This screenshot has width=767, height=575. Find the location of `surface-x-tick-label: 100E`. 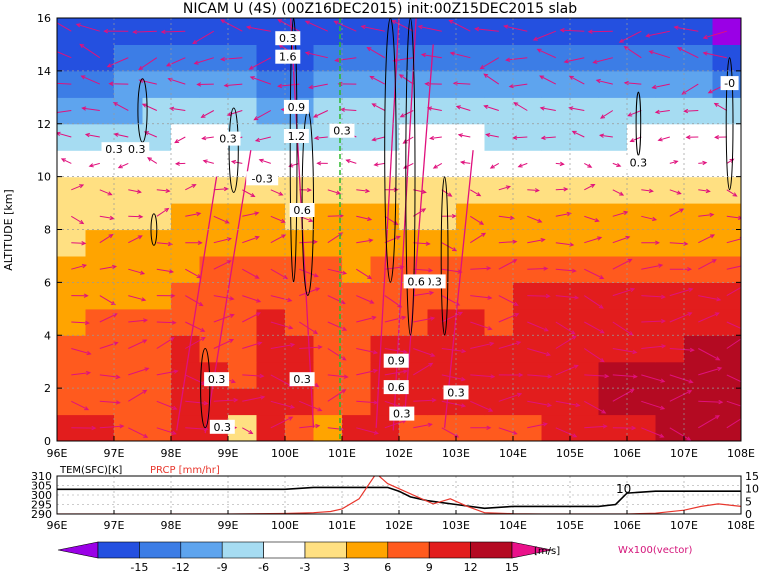

surface-x-tick-label: 100E is located at coordinates (285, 525).